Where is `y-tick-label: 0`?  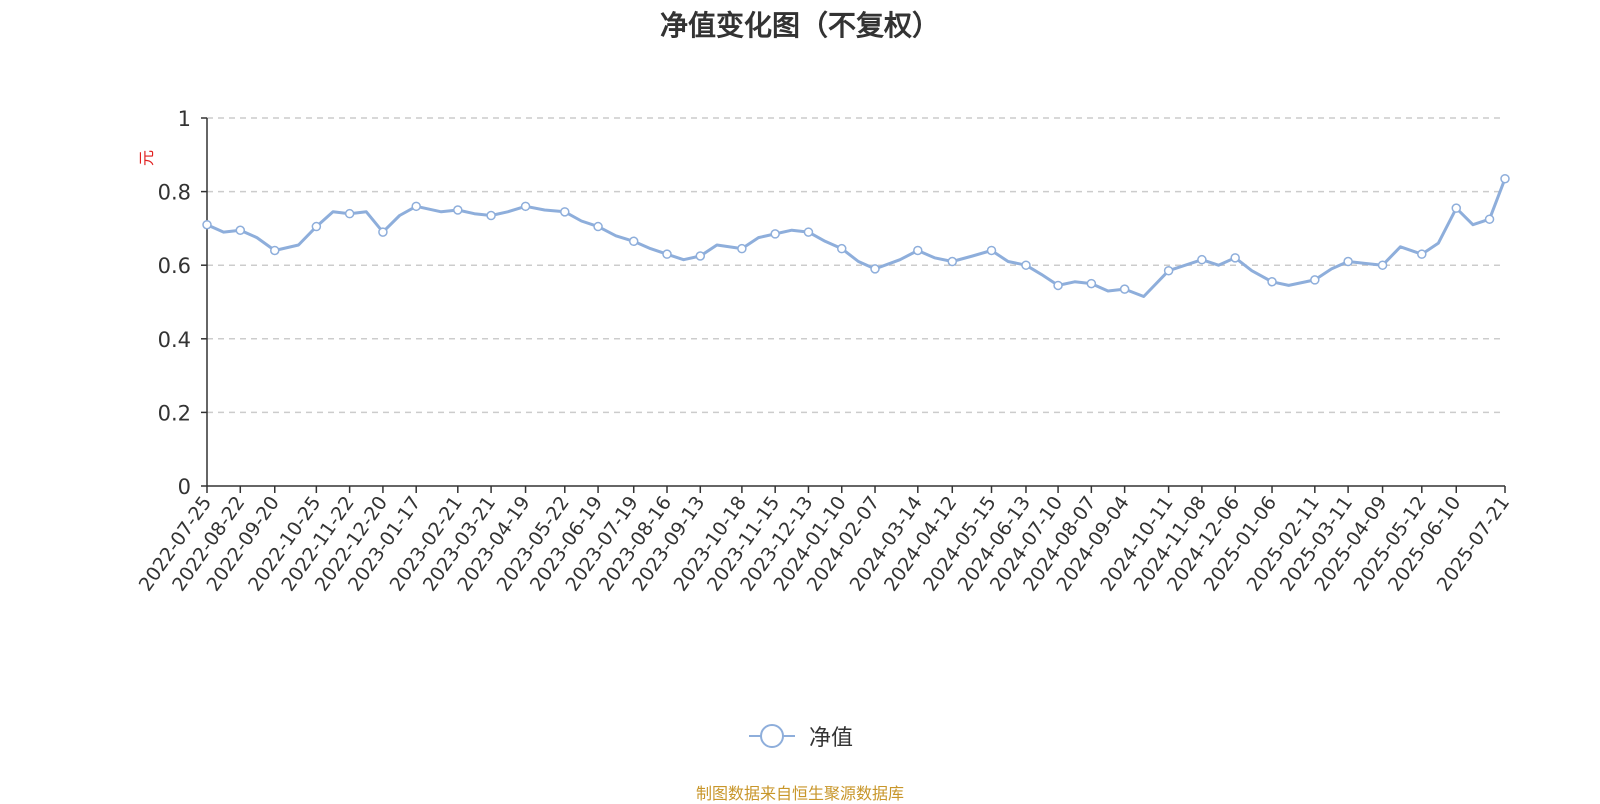
y-tick-label: 0 is located at coordinates (184, 487).